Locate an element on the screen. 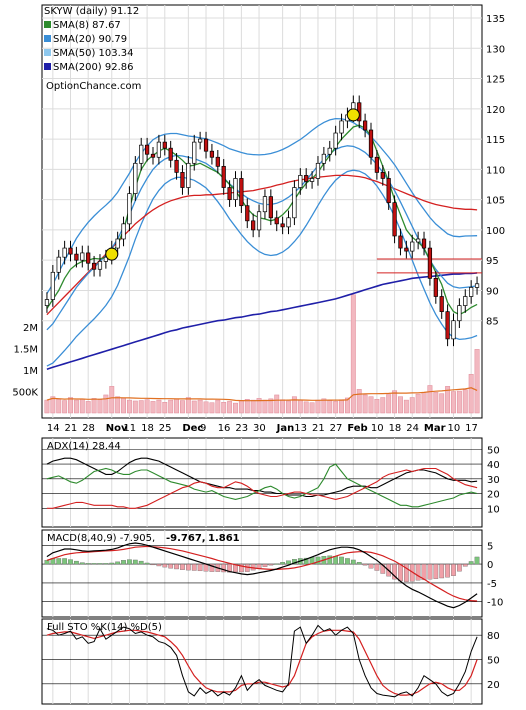  panel-tick-label: 10 is located at coordinates (493, 509).